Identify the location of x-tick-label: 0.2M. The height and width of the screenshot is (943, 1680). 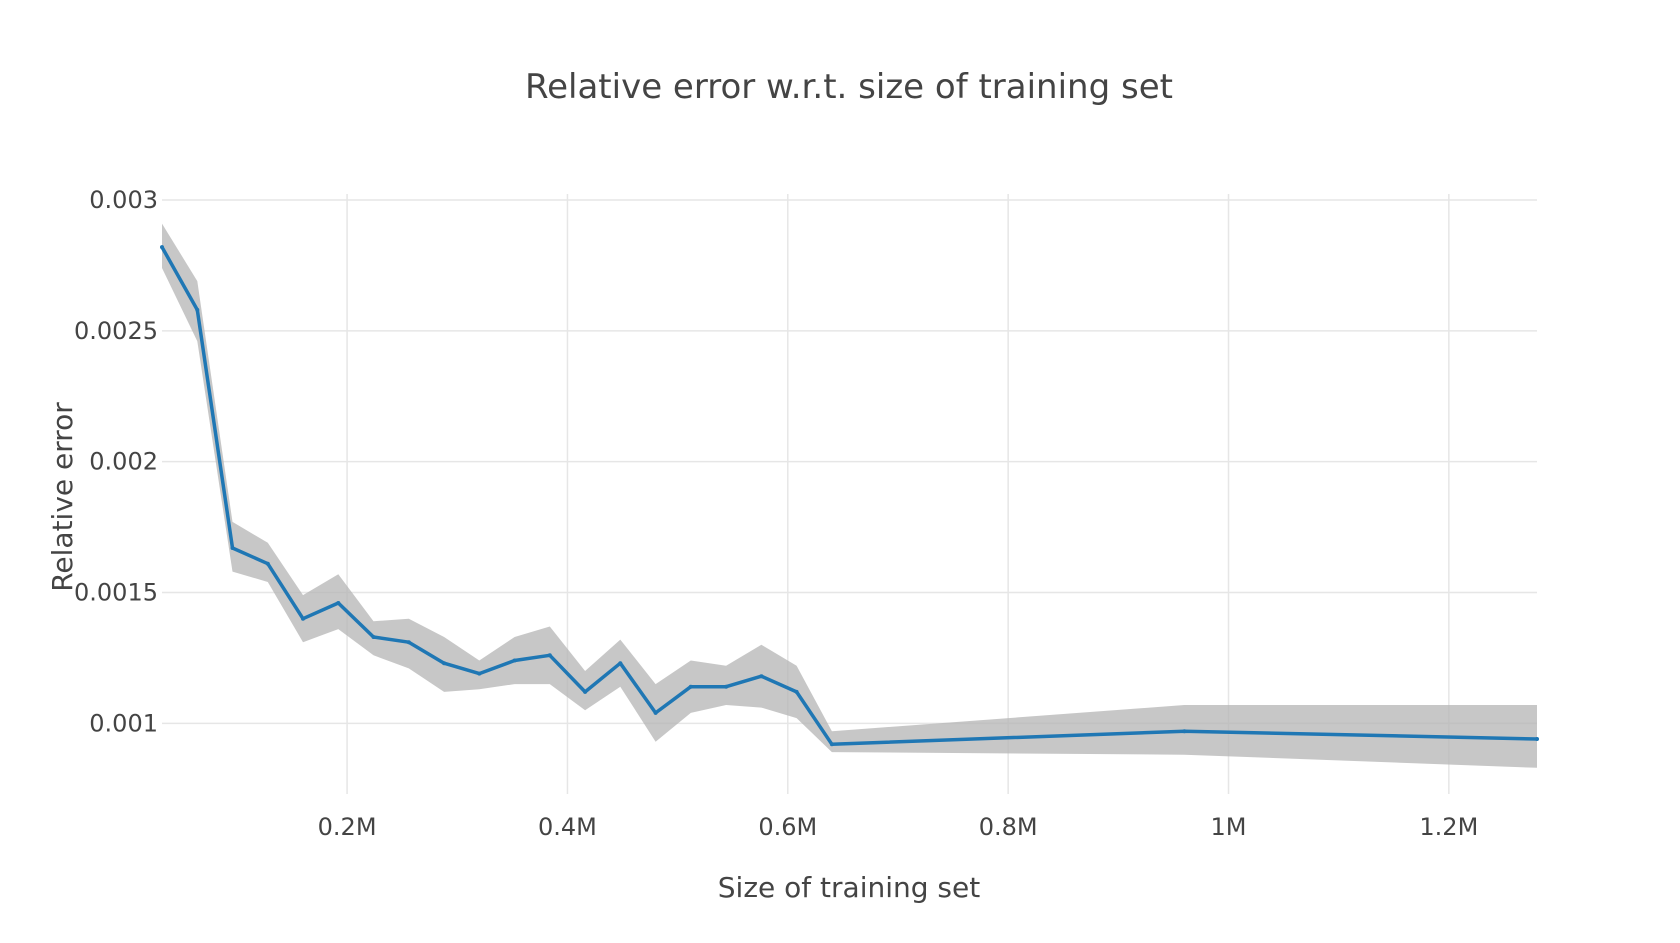
(347, 827).